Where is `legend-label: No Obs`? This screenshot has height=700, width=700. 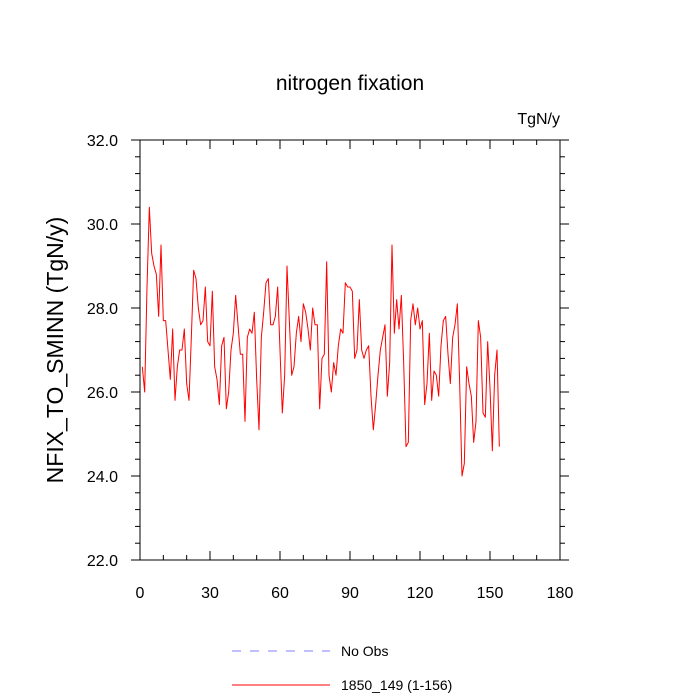
legend-label: No Obs is located at coordinates (364, 651).